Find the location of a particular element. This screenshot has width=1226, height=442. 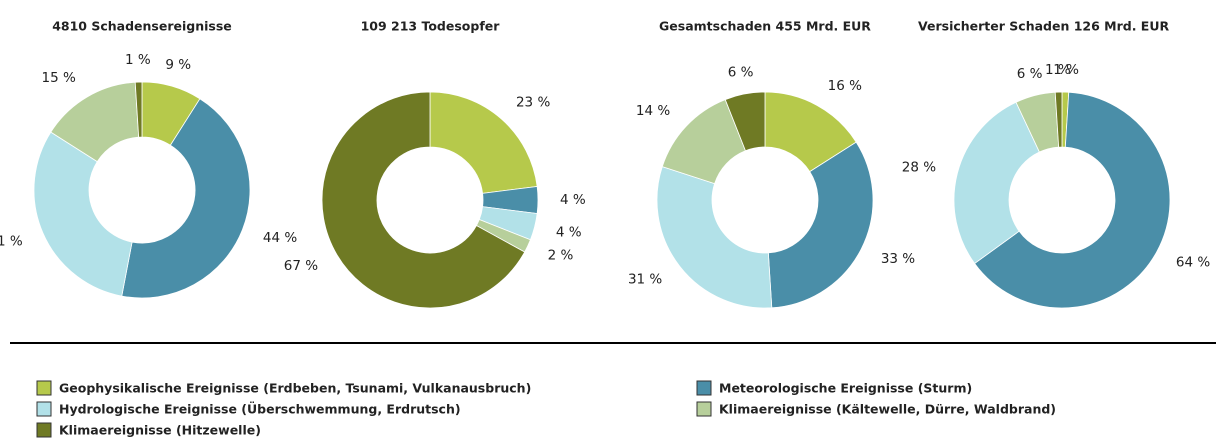

data-label: 9 % is located at coordinates (178, 65).